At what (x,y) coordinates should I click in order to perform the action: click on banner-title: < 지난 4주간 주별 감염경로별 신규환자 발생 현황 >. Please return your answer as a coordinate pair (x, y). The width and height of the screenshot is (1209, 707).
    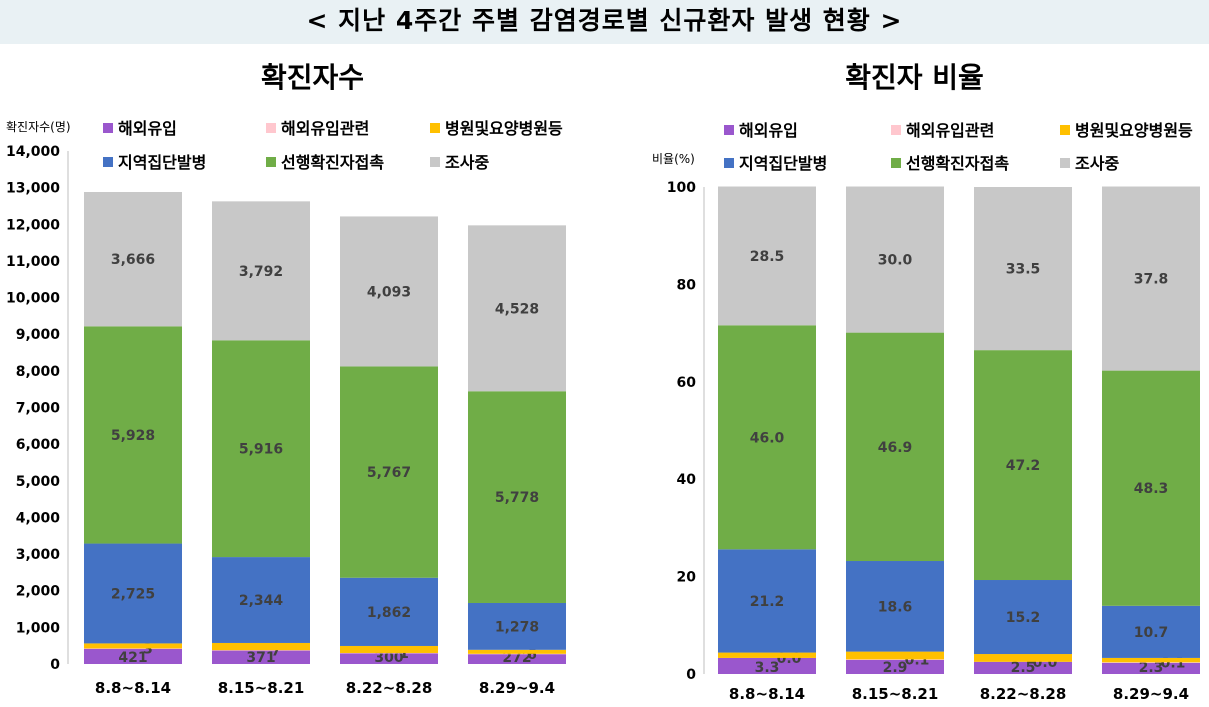
    Looking at the image, I should click on (604, 22).